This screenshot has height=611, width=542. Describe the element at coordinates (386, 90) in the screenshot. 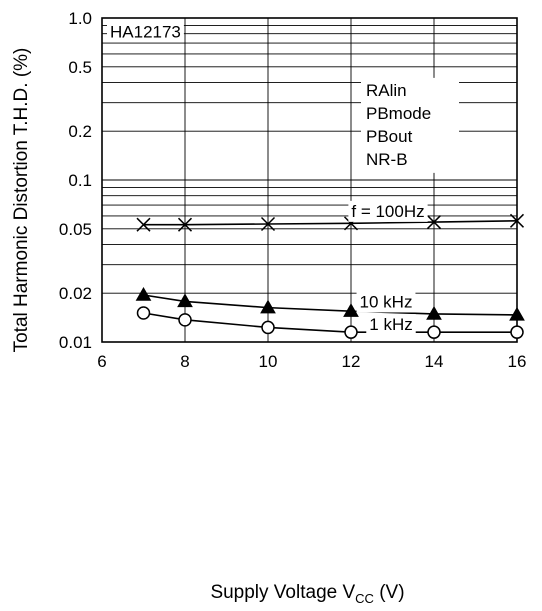

I see `condition-label: RAlin` at that location.